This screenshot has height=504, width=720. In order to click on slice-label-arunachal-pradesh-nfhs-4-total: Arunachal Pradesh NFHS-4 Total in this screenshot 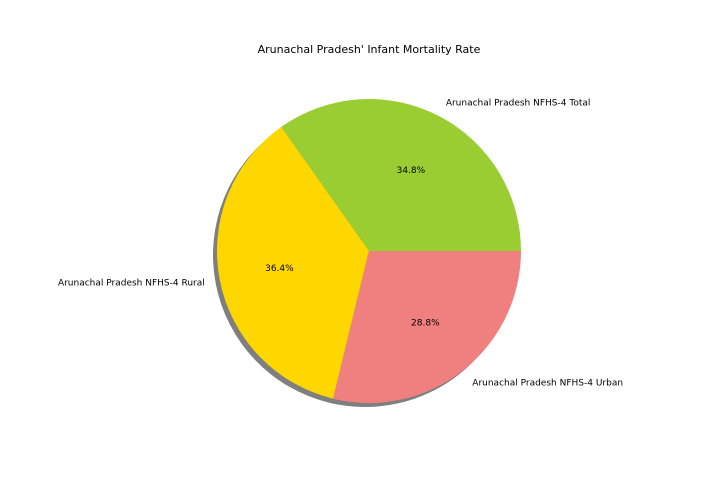, I will do `click(518, 104)`.